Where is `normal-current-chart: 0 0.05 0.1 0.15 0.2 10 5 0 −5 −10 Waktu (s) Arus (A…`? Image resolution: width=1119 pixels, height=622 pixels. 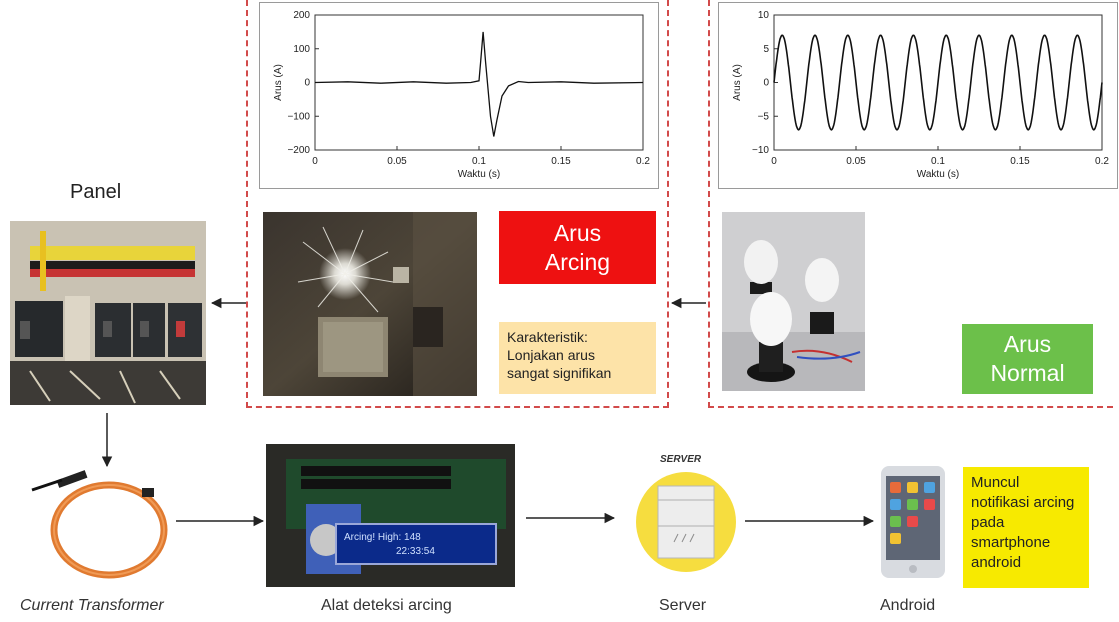 normal-current-chart: 0 0.05 0.1 0.15 0.2 10 5 0 −5 −10 Waktu (s) Arus (A… is located at coordinates (918, 95).